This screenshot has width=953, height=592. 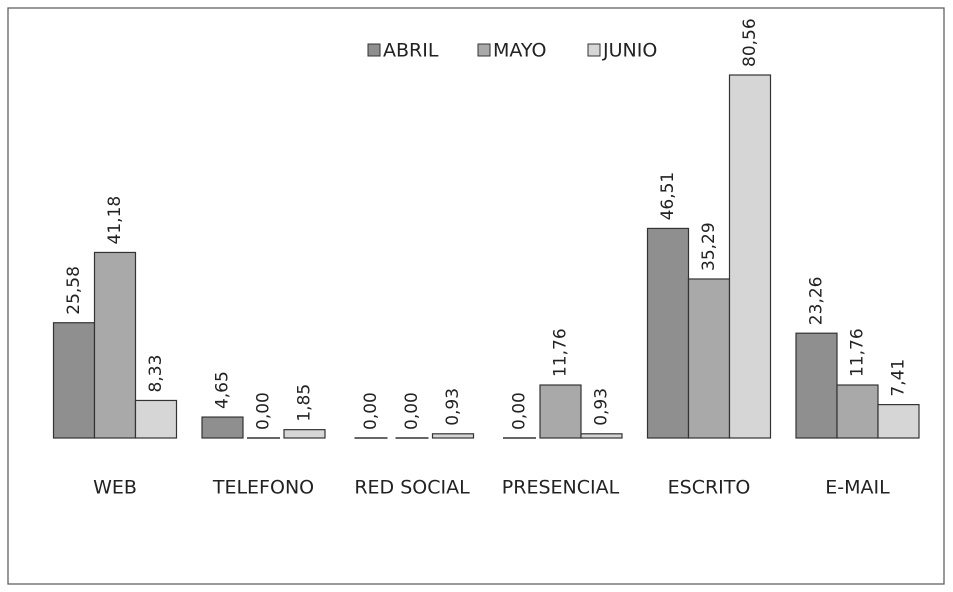 What do you see at coordinates (668, 196) in the screenshot?
I see `data-label: 46,51` at bounding box center [668, 196].